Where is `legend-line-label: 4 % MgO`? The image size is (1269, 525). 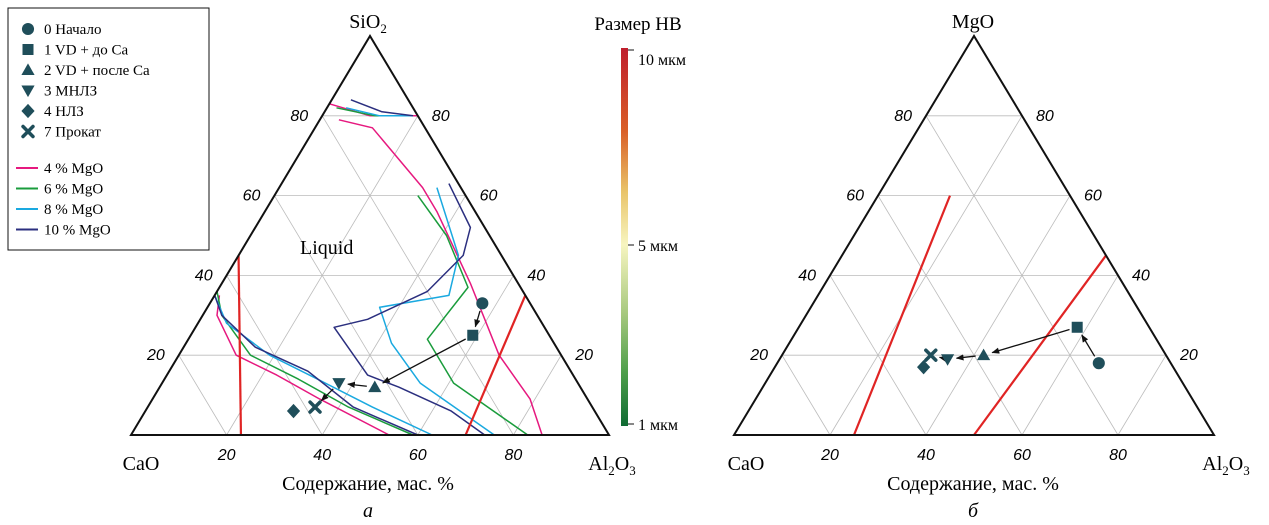 legend-line-label: 4 % MgO is located at coordinates (73, 169).